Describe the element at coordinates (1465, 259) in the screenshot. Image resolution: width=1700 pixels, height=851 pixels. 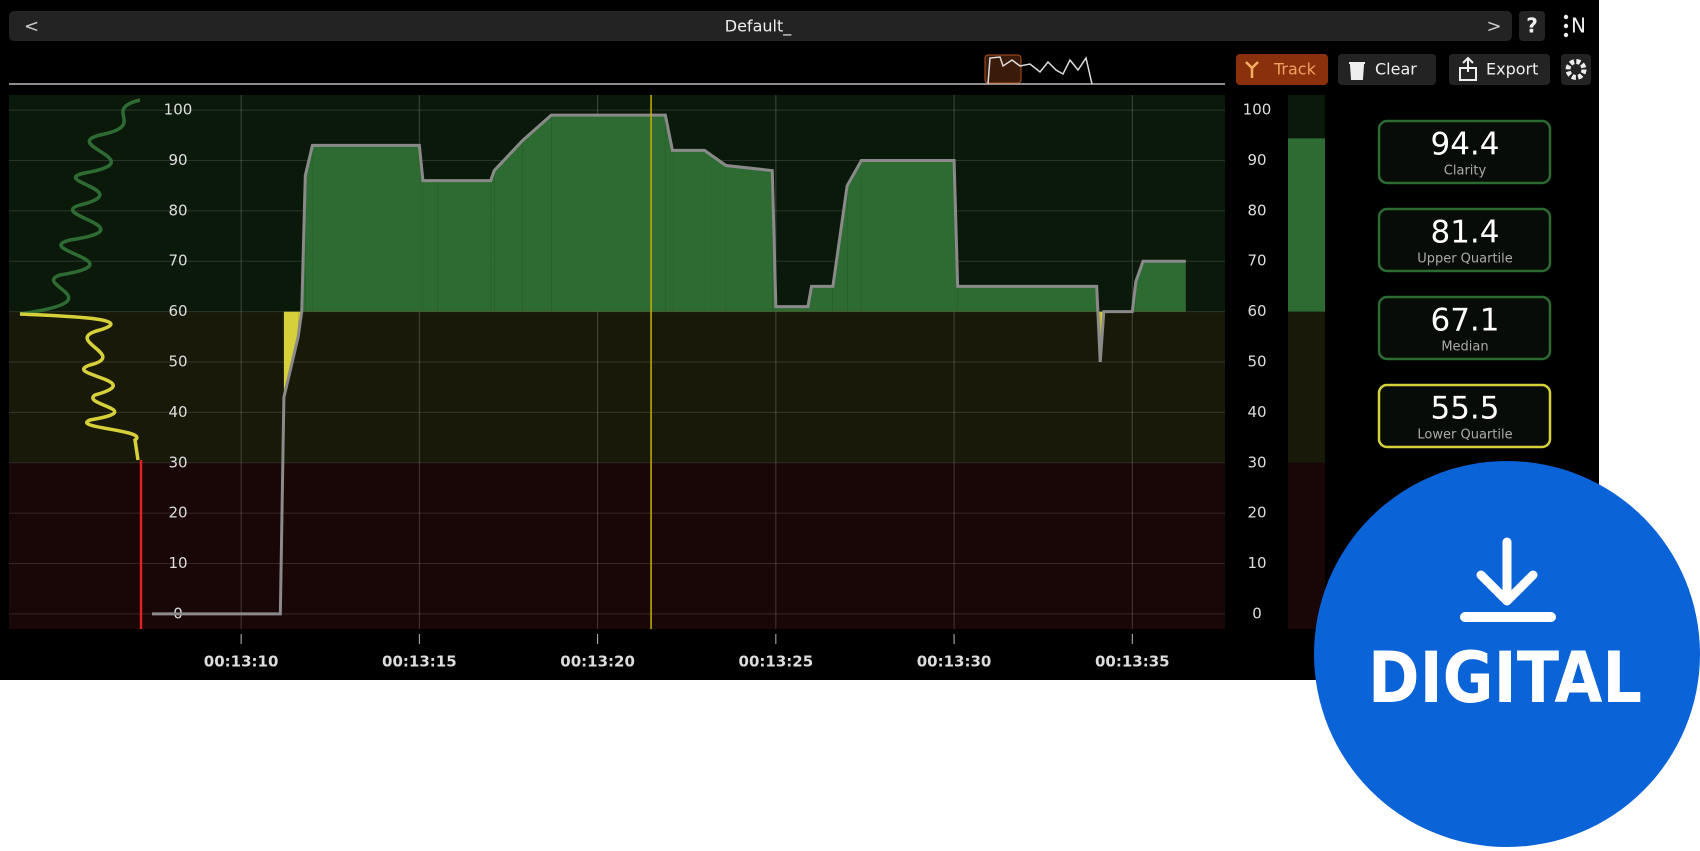
I see `stat-label: Upper Quartile` at that location.